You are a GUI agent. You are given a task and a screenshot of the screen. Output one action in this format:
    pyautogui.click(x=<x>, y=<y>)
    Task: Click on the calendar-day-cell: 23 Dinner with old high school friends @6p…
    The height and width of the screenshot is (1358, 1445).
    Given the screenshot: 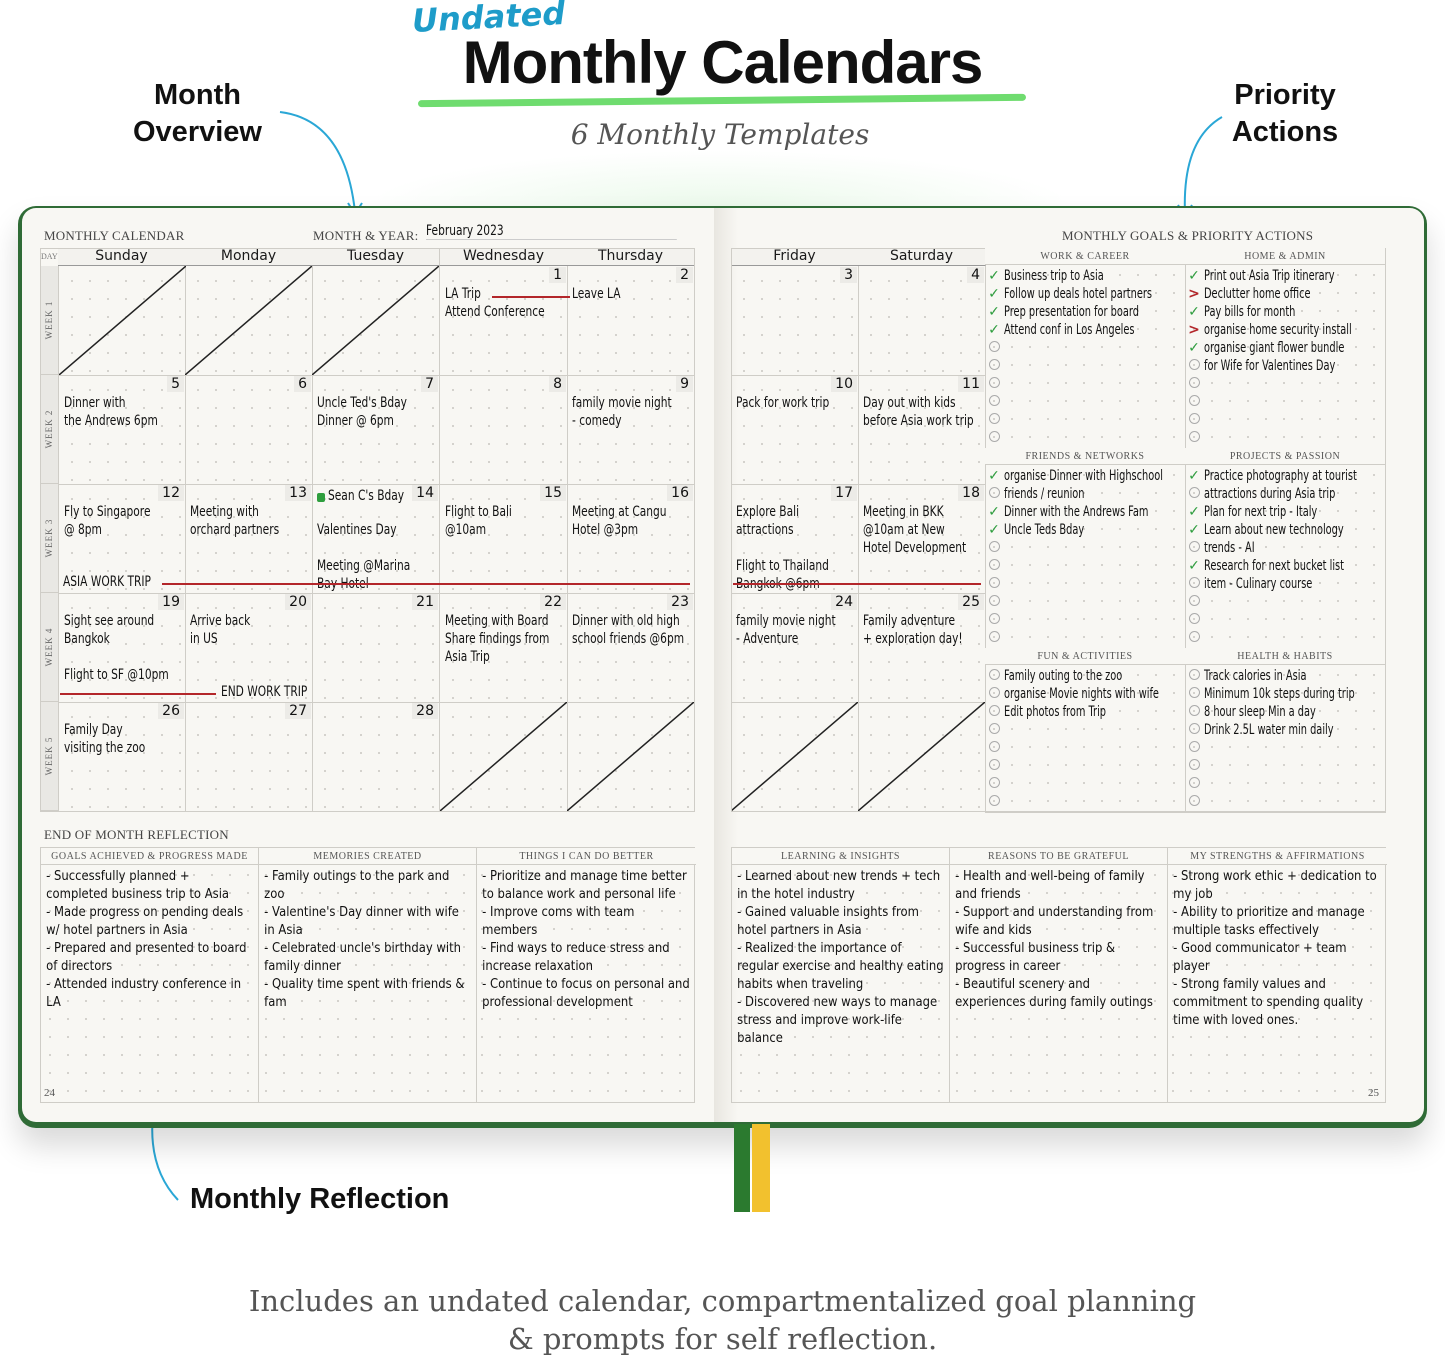 What is the action you would take?
    pyautogui.click(x=631, y=648)
    